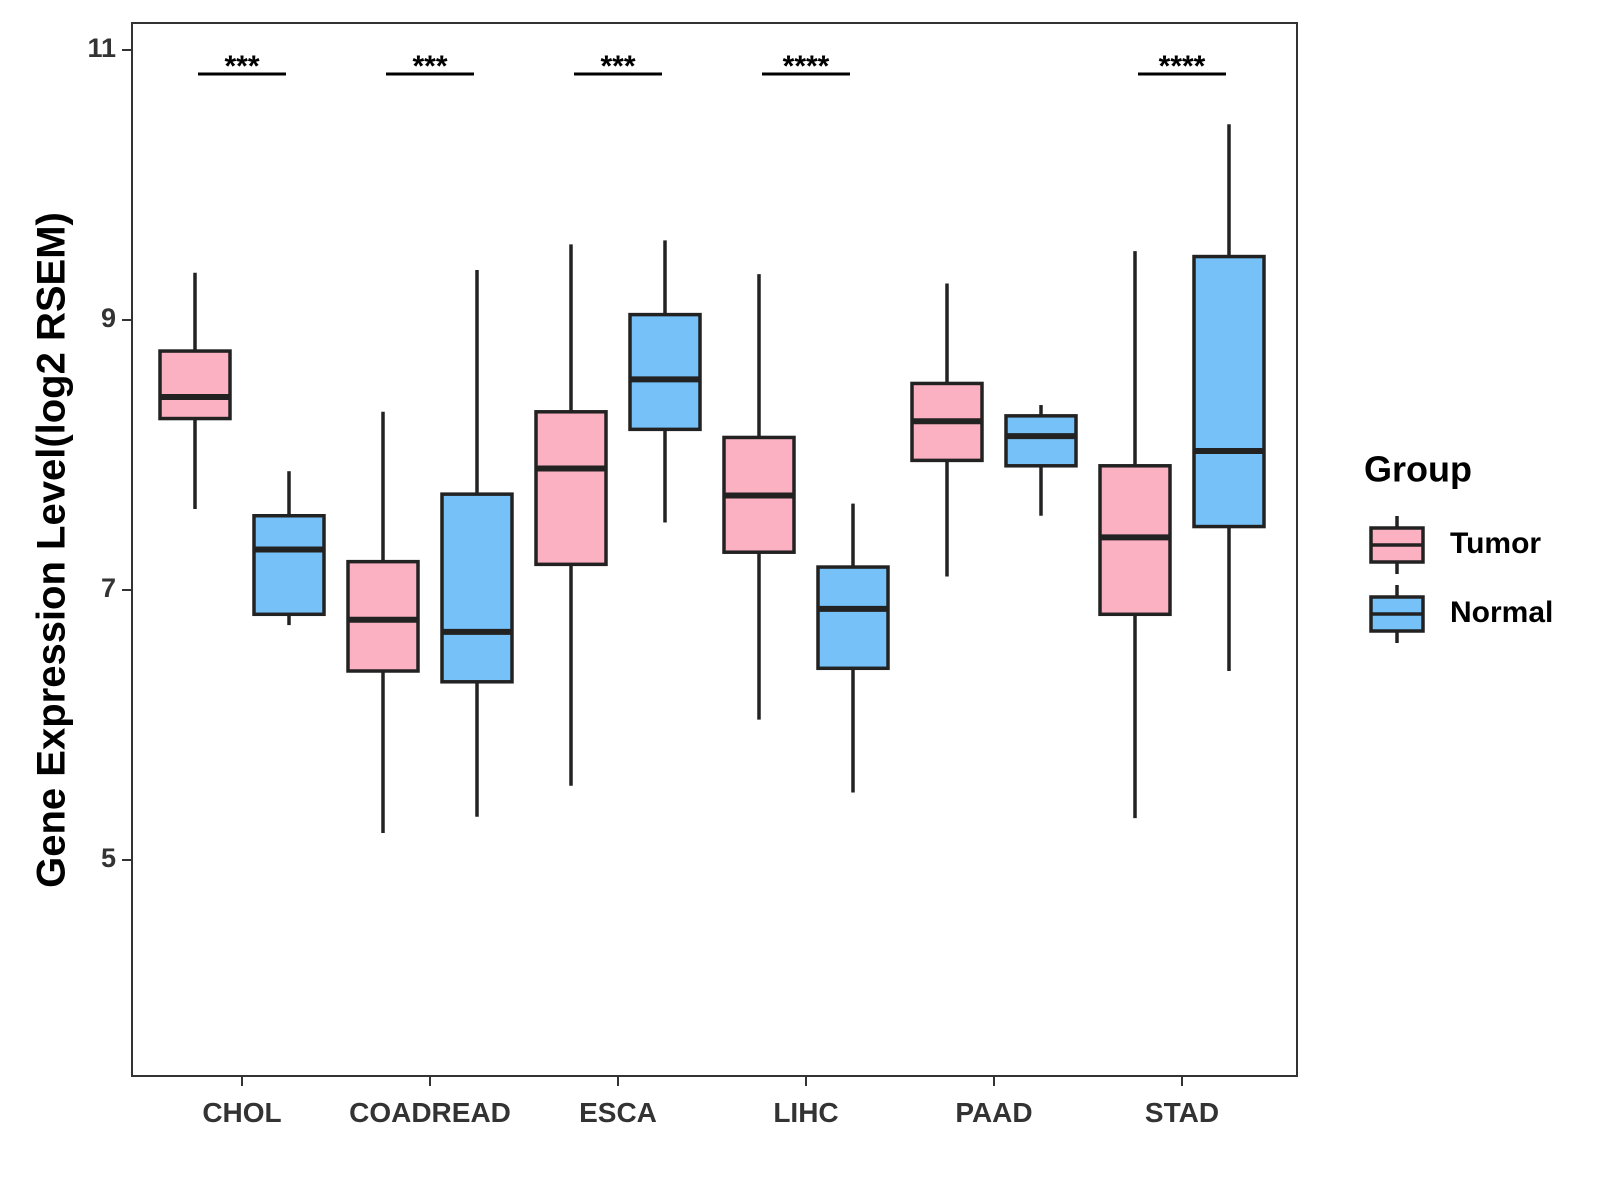 This screenshot has width=1600, height=1200. I want to click on box-tumor-lihc, so click(759, 497).